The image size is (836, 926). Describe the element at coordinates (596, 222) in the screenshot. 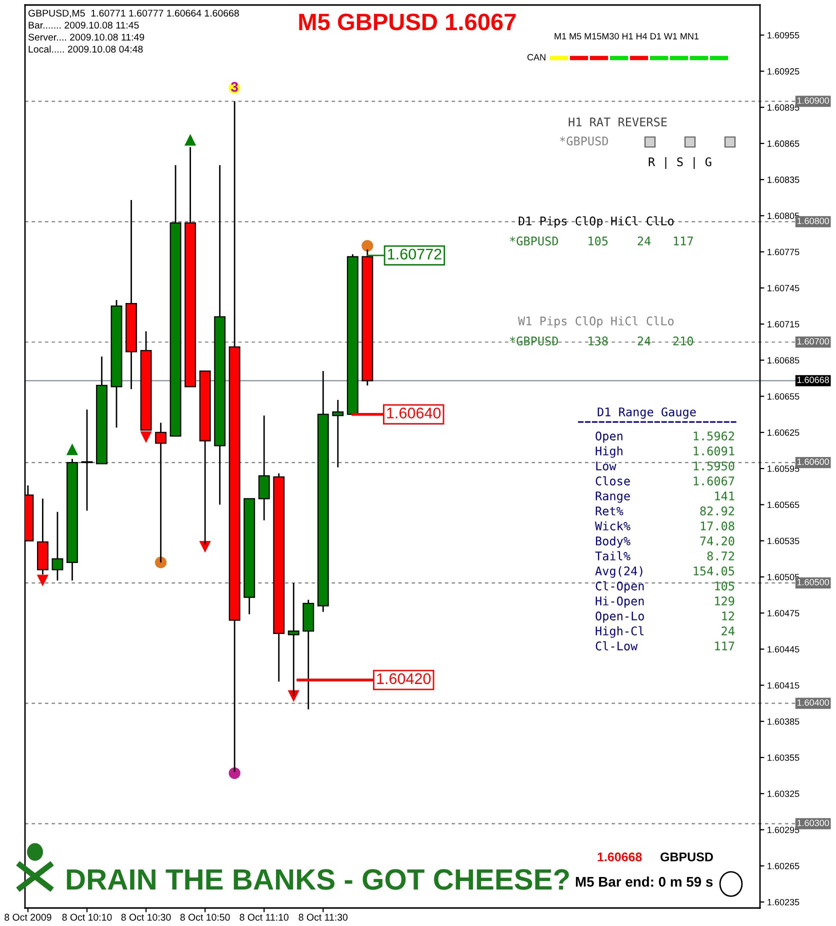

I see `annotation: D1 Pips ClOp HiCl ClLo` at that location.